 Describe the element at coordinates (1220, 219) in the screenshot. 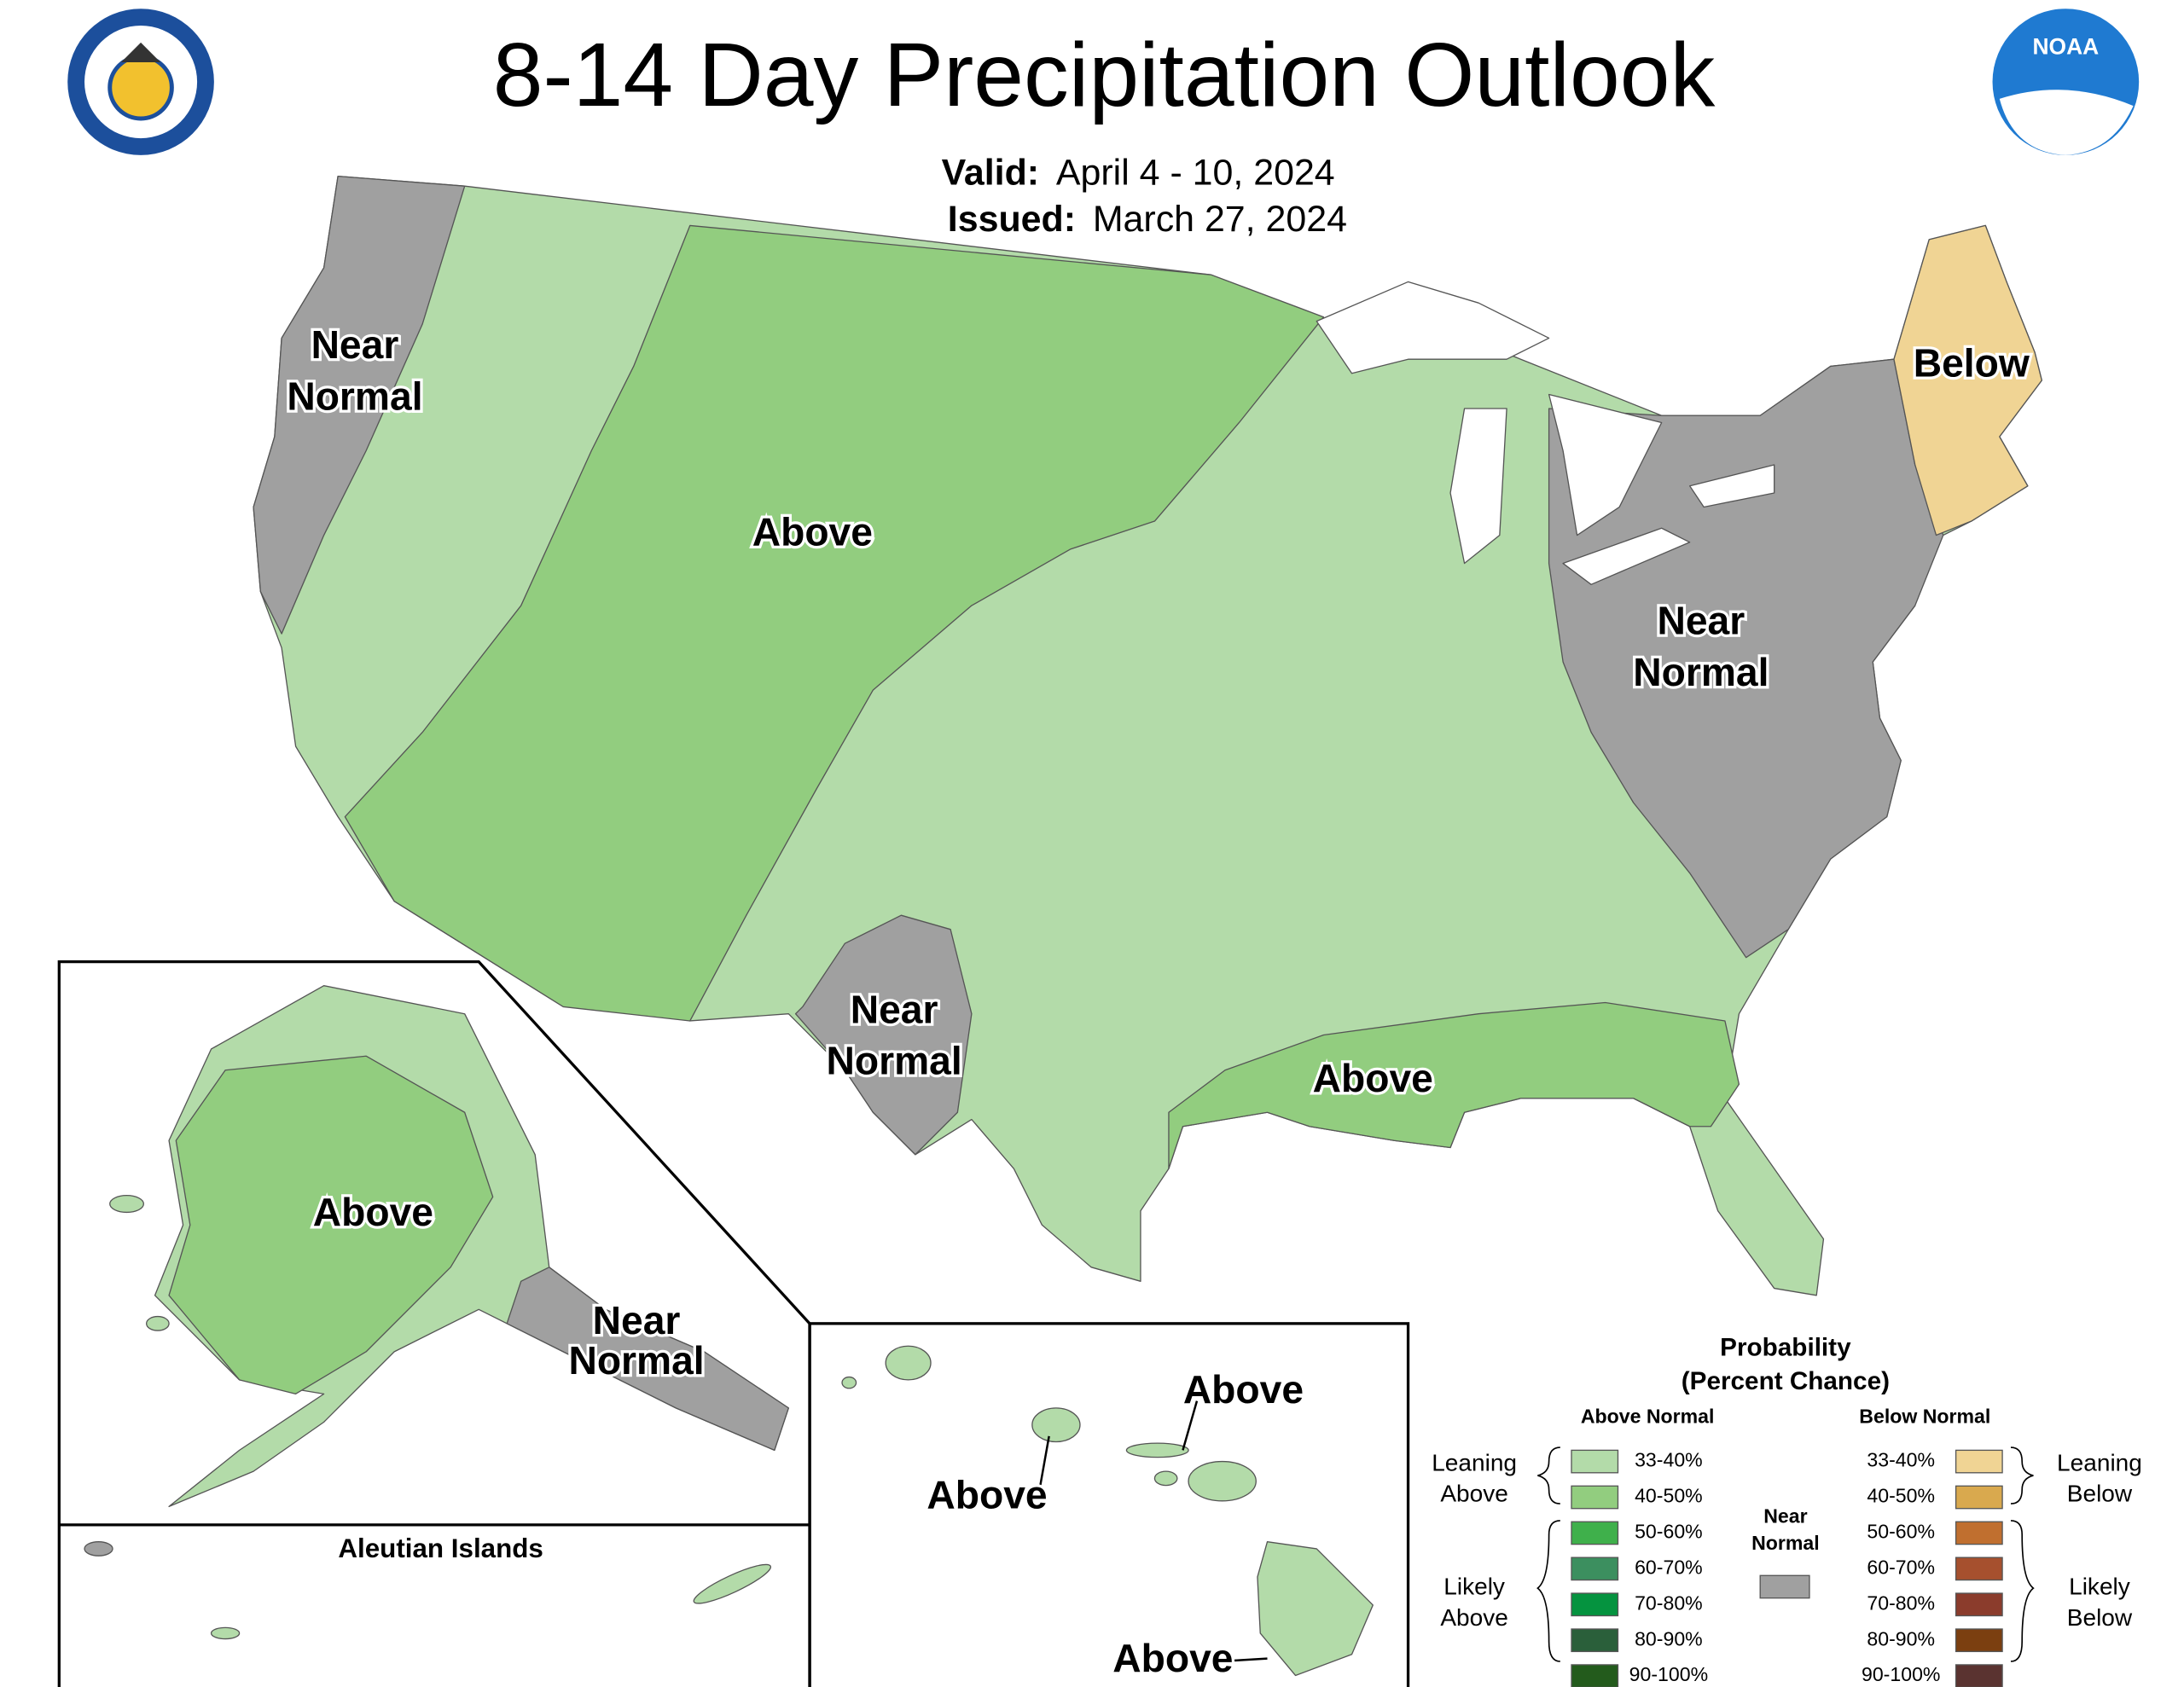

I see `issued-date: March 27, 2024` at that location.